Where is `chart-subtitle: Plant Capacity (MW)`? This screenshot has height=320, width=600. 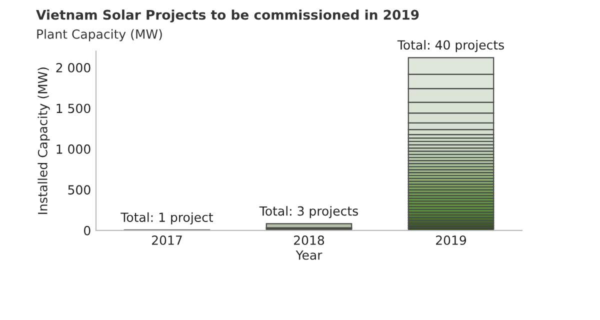 chart-subtitle: Plant Capacity (MW) is located at coordinates (99, 35).